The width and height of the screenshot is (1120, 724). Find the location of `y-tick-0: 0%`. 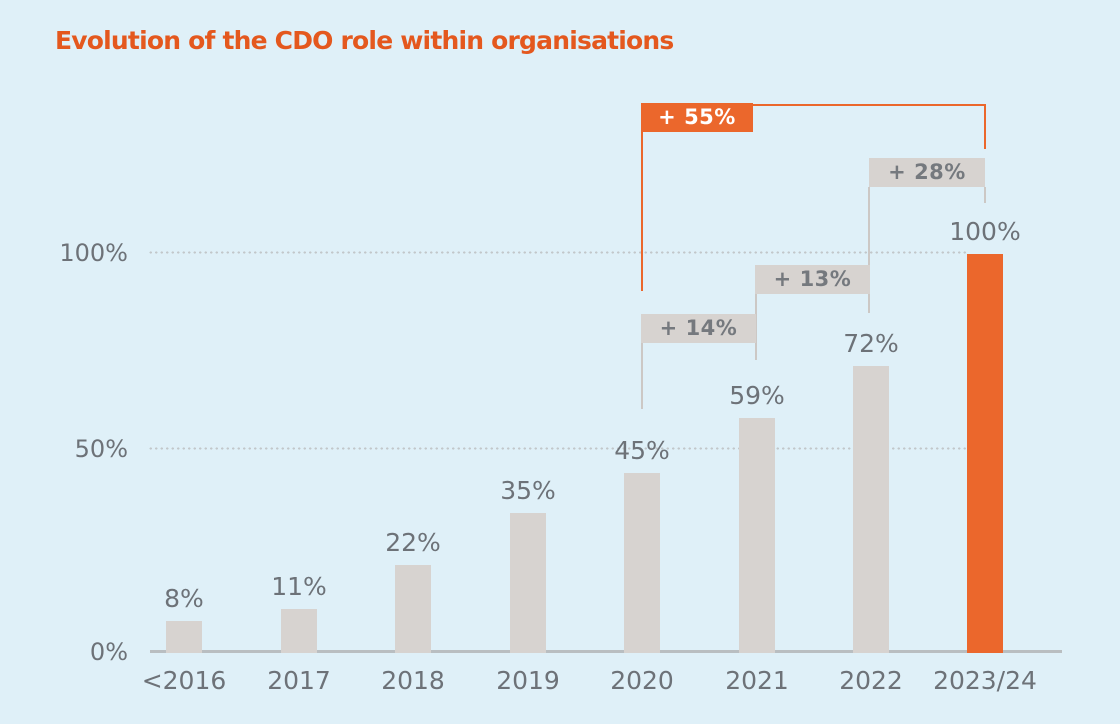

y-tick-0: 0% is located at coordinates (108, 652).